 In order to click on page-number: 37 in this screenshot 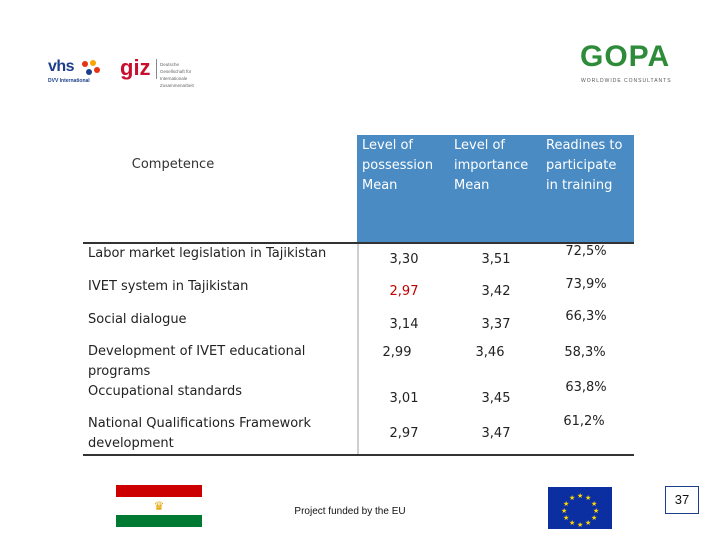, I will do `click(682, 500)`.